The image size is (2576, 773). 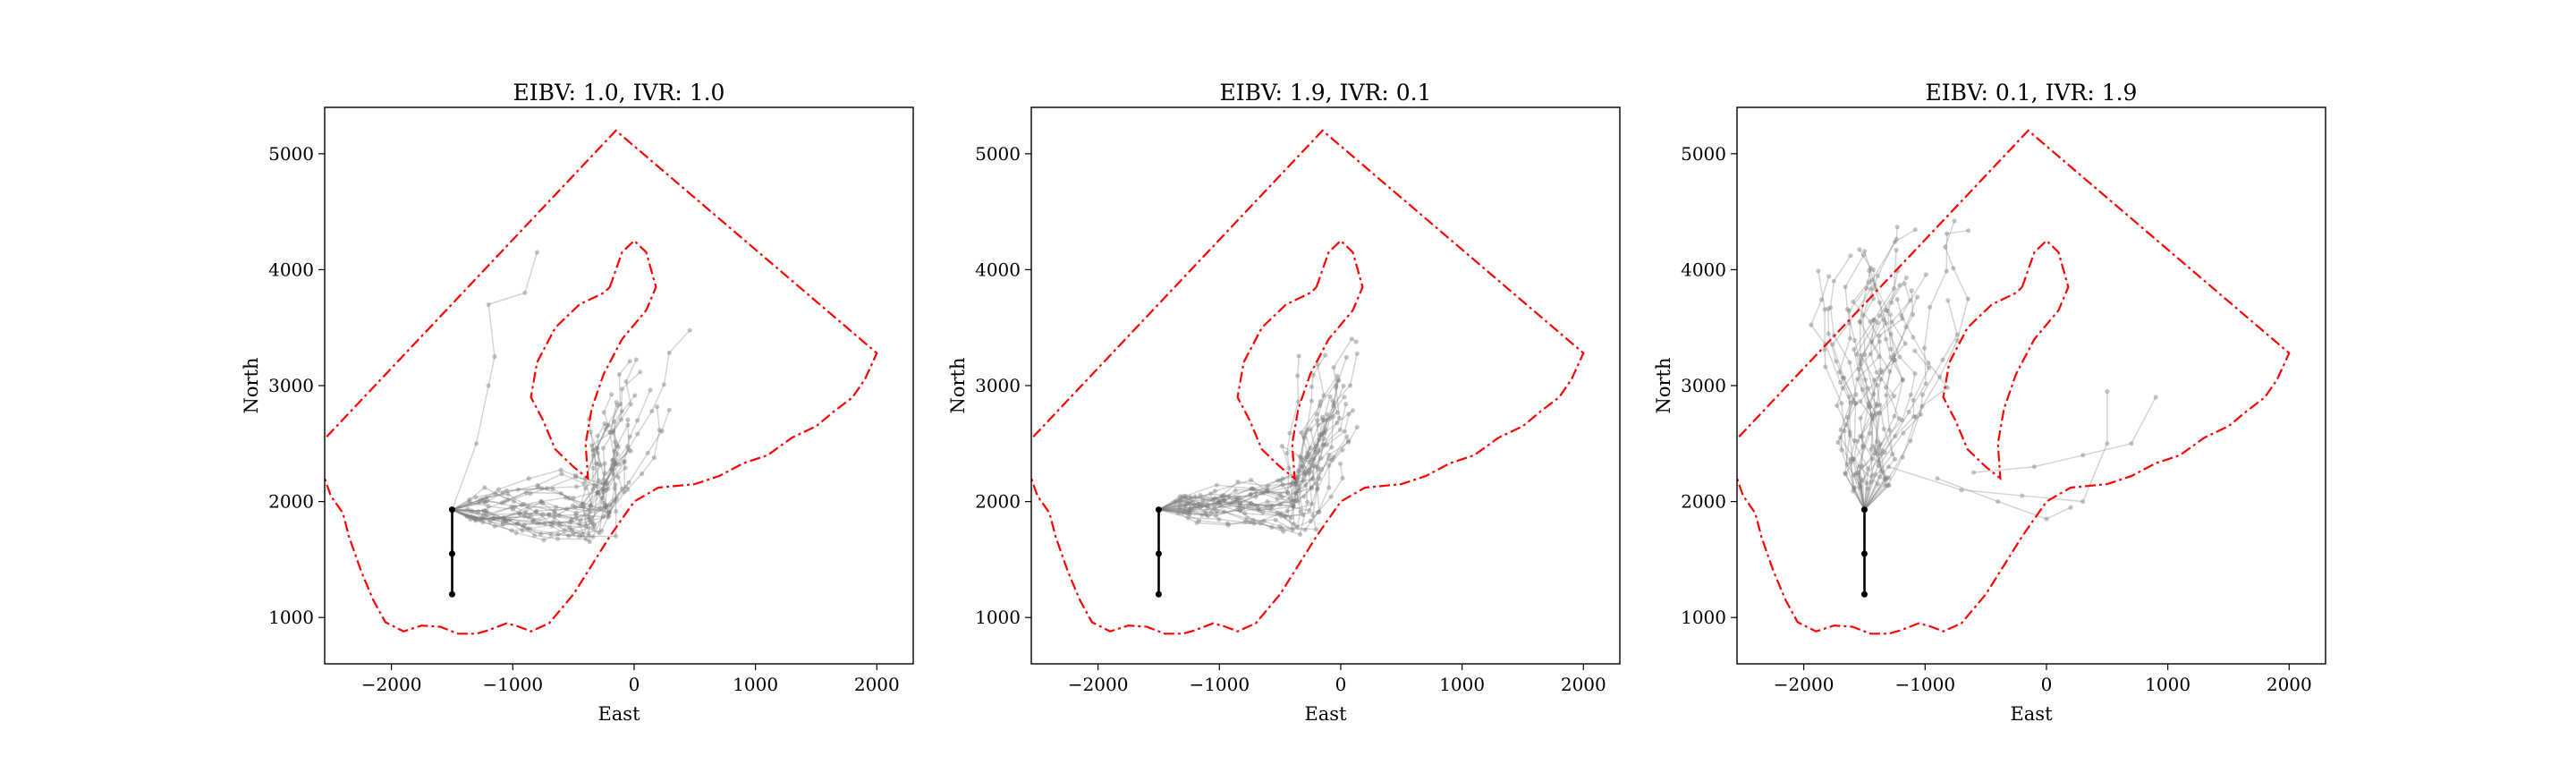 I want to click on start-path-point, so click(x=1158, y=553).